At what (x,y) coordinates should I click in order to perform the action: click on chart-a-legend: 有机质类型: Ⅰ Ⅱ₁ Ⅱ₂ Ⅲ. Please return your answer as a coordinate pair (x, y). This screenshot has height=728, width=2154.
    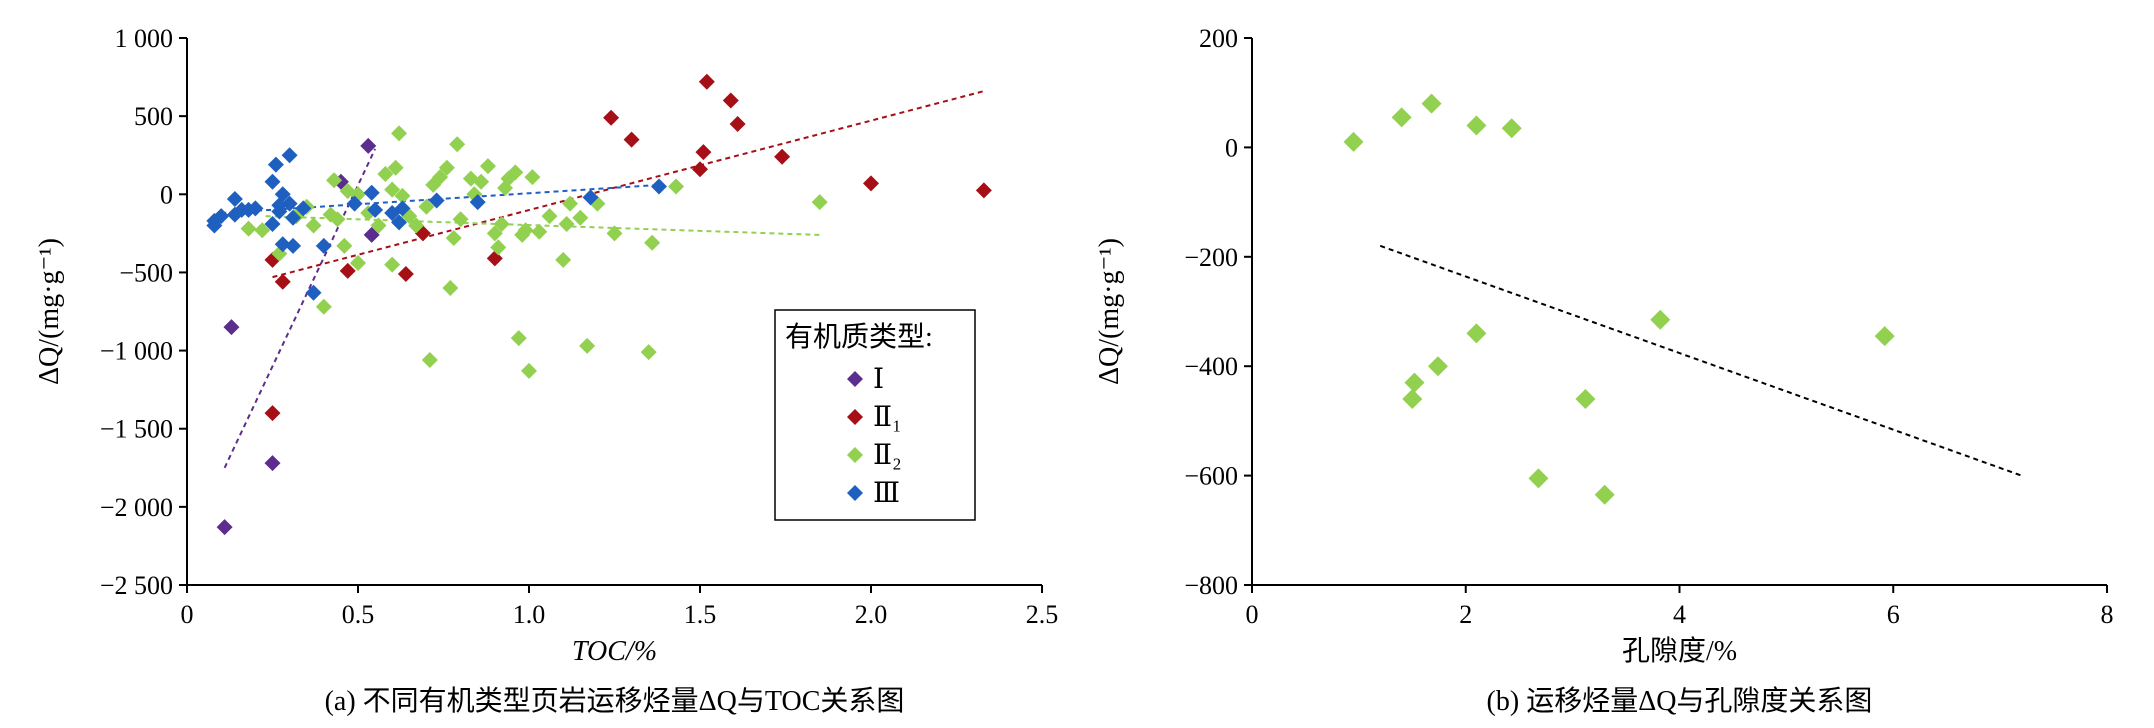
    Looking at the image, I should click on (875, 415).